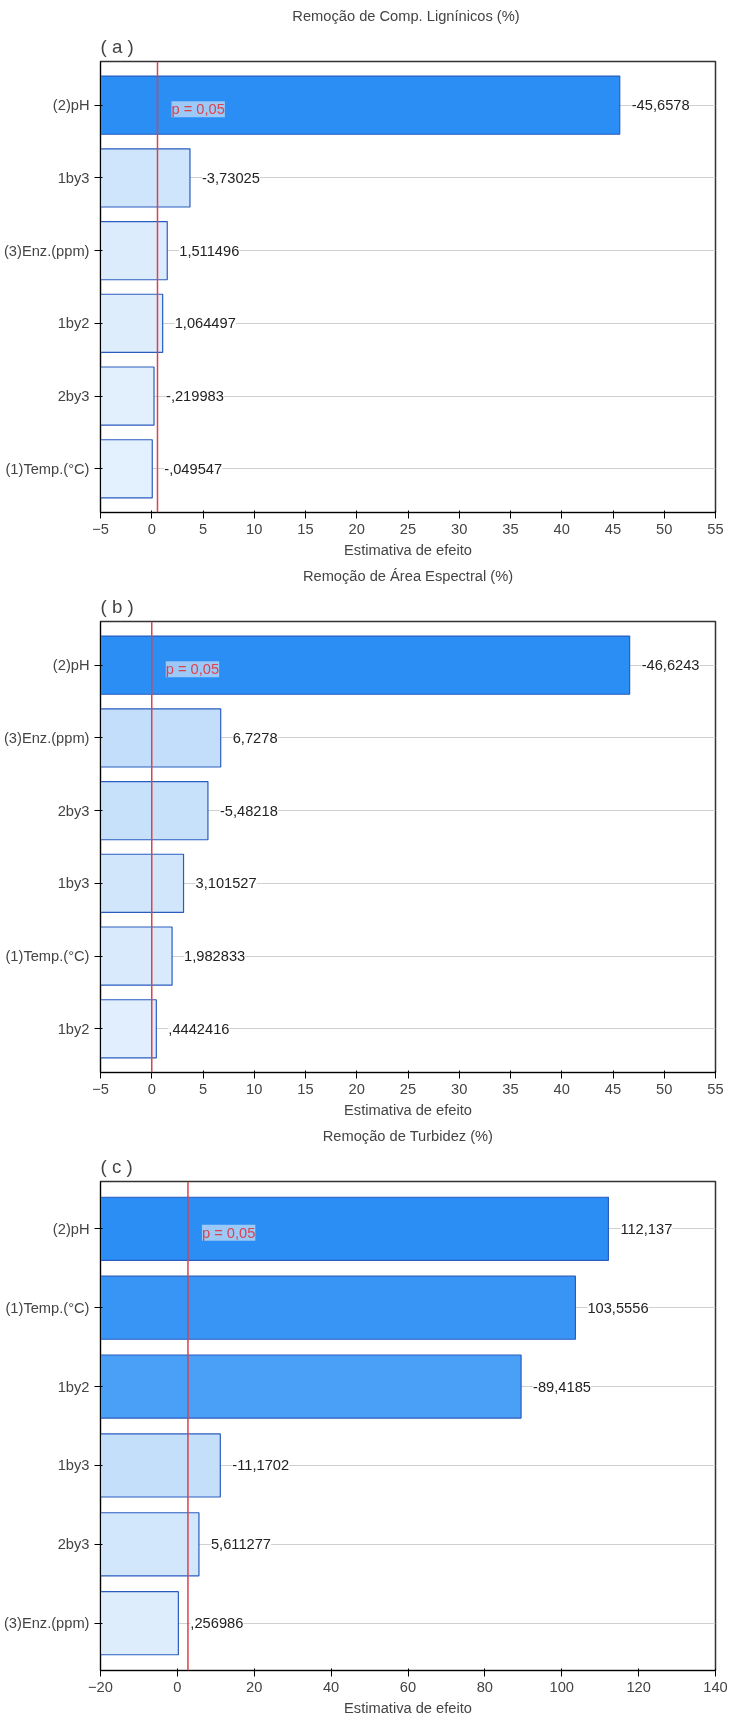  I want to click on chart-title: Remoção de Área Espectral (%), so click(408, 575).